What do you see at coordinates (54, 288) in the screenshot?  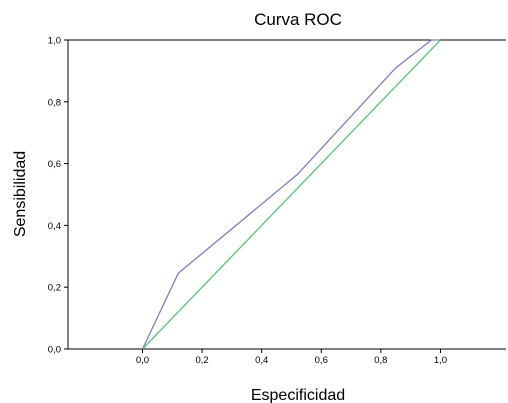 I see `y-tick-label: 0,2` at bounding box center [54, 288].